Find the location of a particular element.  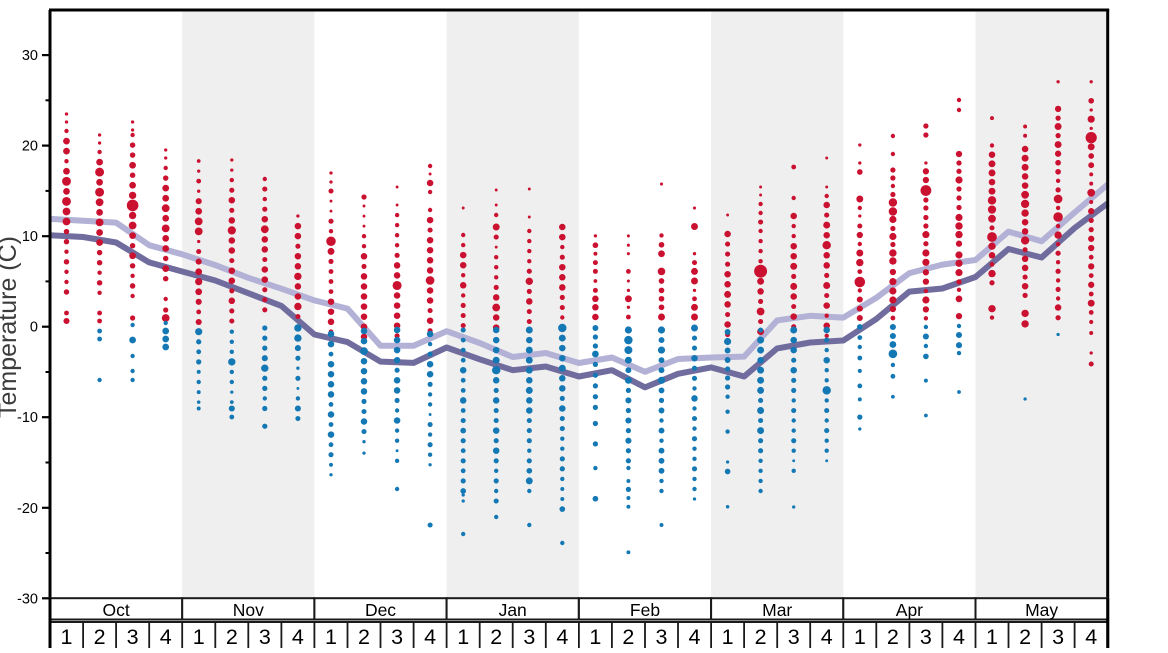

svg-text: 20 is located at coordinates (30, 147).